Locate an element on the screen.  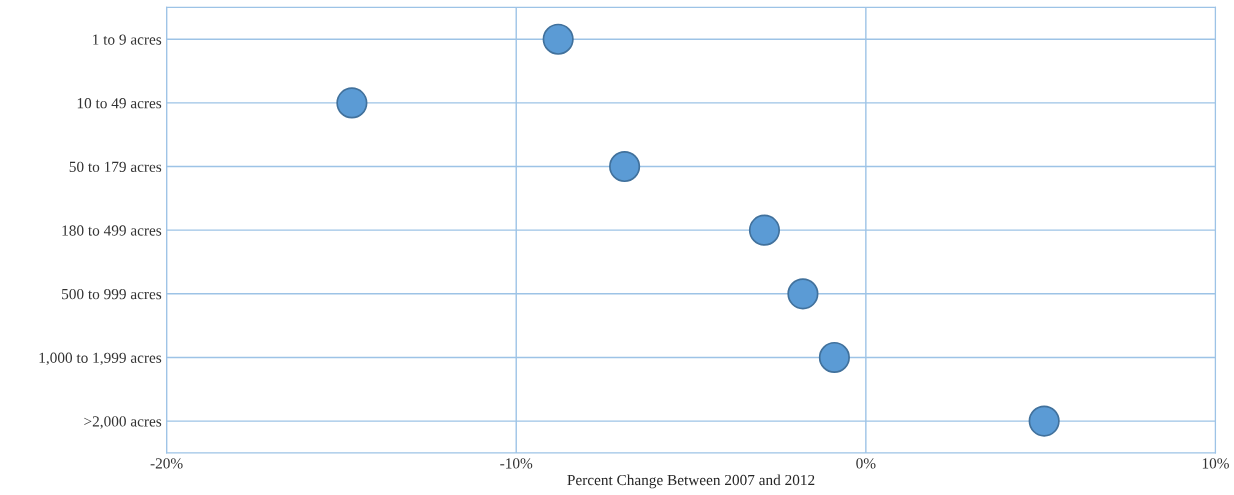
y-tick-label: 180 to 499 acres is located at coordinates (112, 230).